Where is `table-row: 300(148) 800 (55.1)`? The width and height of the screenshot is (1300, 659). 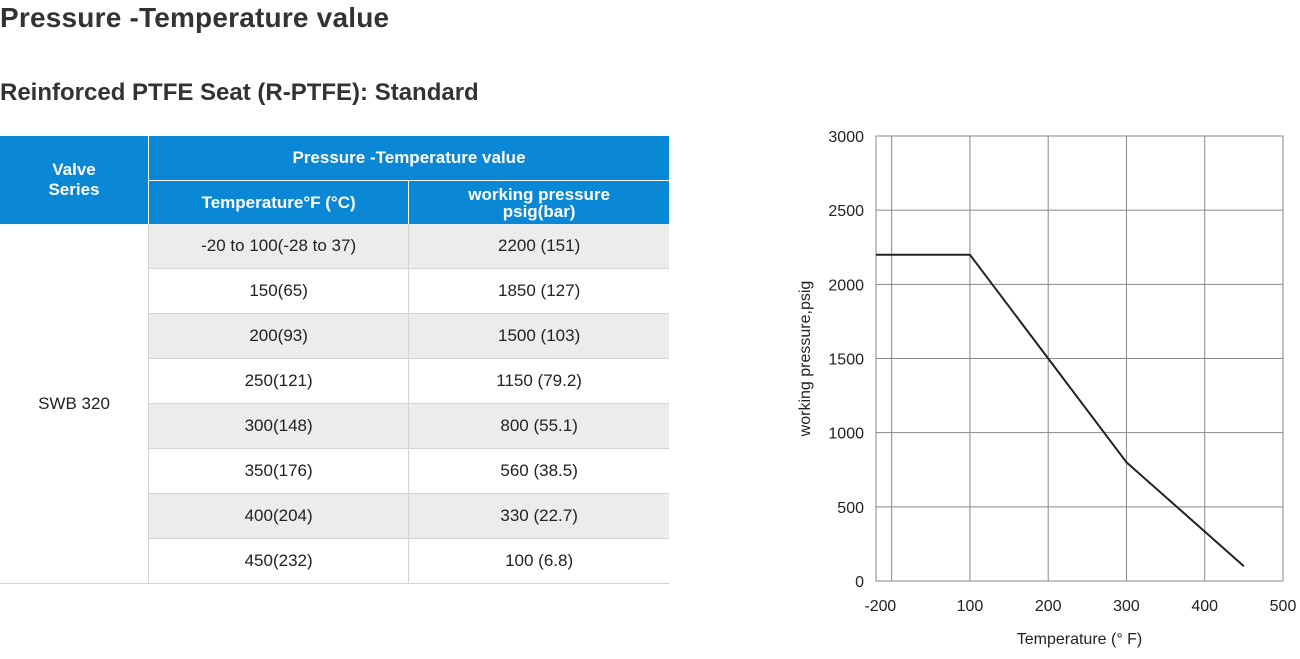 table-row: 300(148) 800 (55.1) is located at coordinates (334, 426).